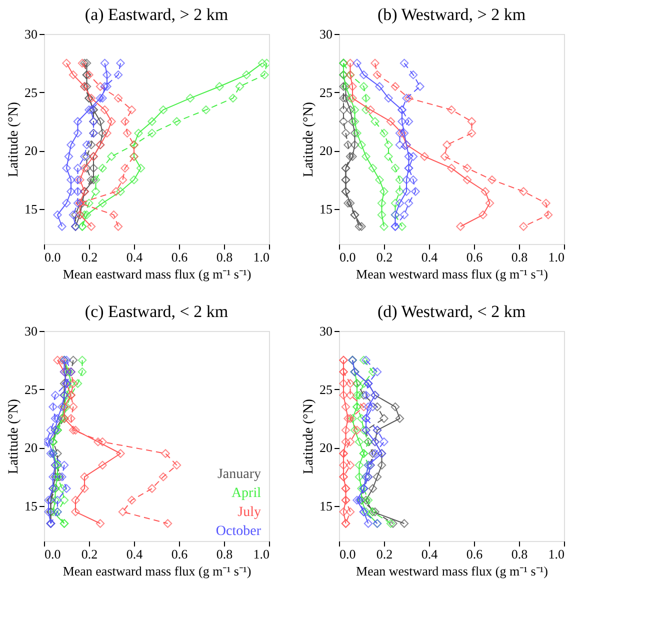 This screenshot has height=644, width=654. I want to click on text: January, so click(239, 474).